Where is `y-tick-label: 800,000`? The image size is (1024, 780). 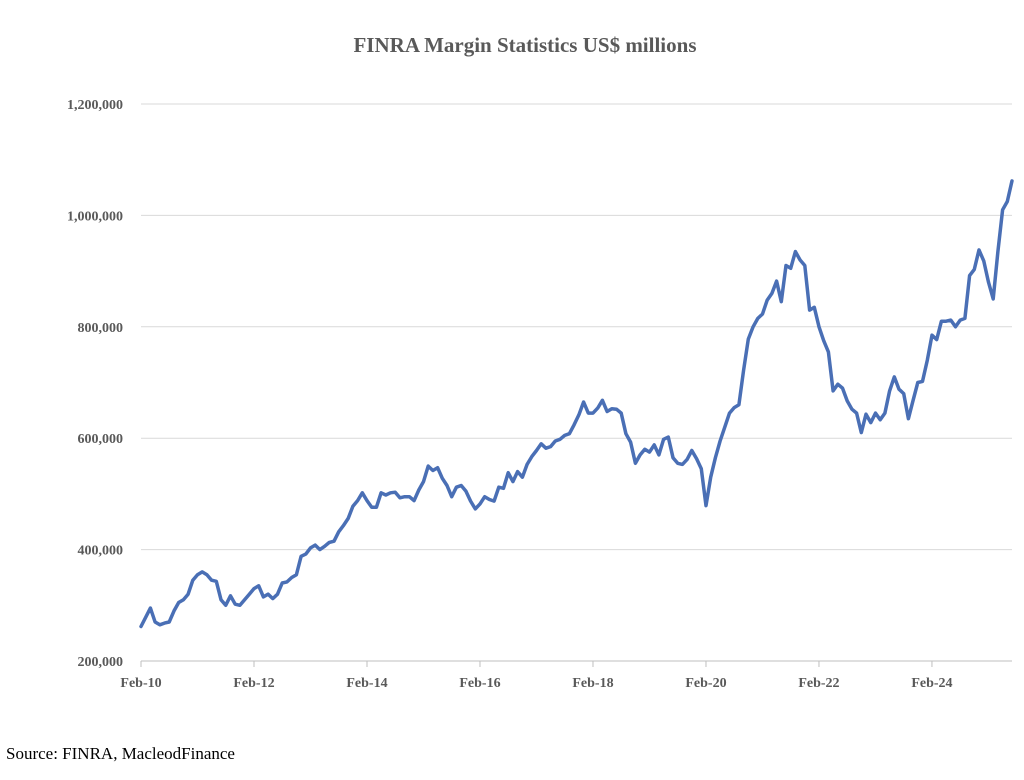
y-tick-label: 800,000 is located at coordinates (101, 328).